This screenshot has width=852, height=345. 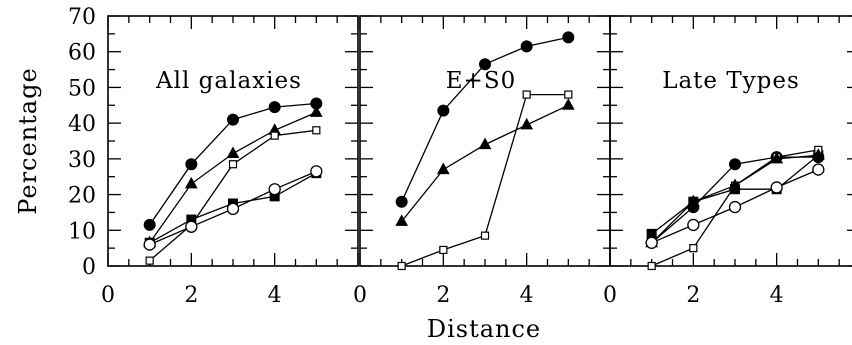 What do you see at coordinates (481, 81) in the screenshot?
I see `panel-title: E+S0` at bounding box center [481, 81].